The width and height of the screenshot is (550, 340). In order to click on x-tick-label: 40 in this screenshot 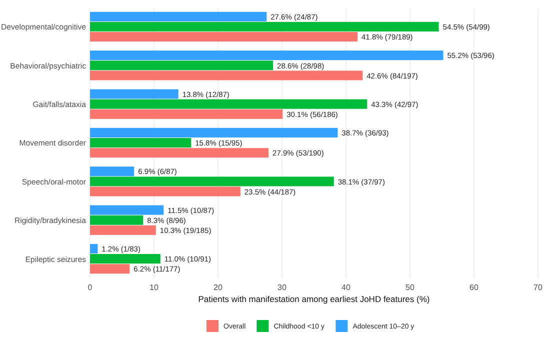, I will do `click(346, 287)`.